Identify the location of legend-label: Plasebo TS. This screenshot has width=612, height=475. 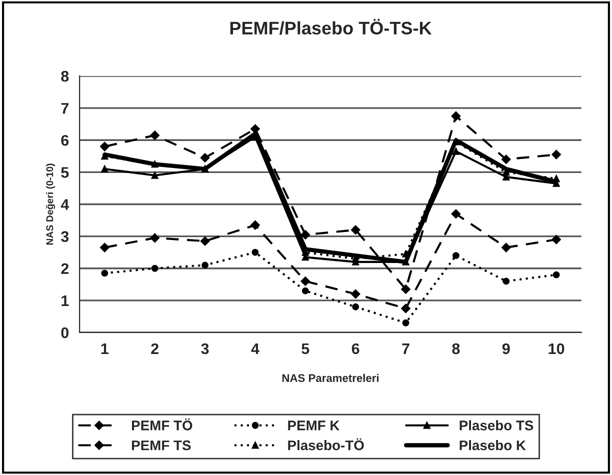
(497, 425).